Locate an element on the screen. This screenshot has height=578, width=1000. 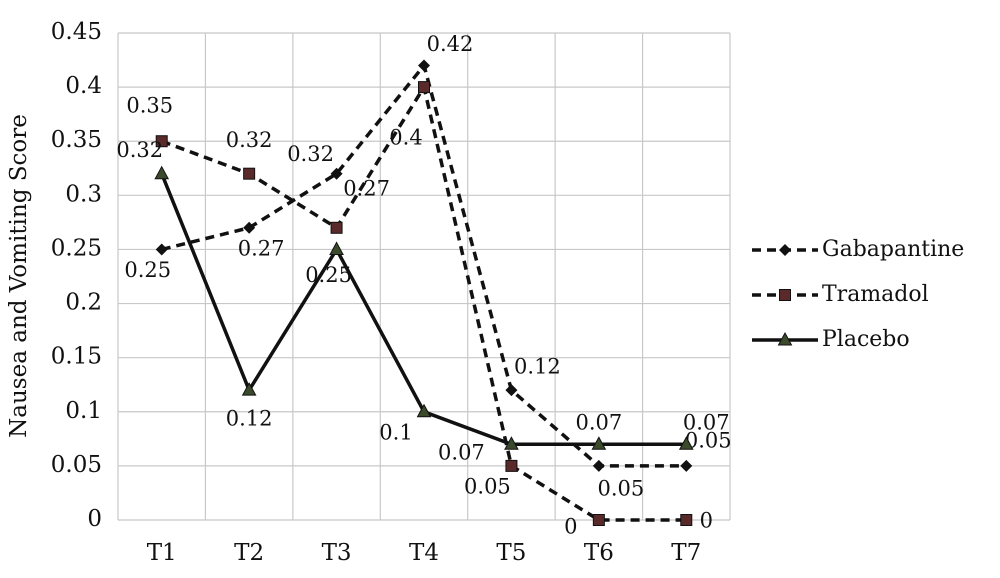
y-tick-label: 0.1 is located at coordinates (83, 411).